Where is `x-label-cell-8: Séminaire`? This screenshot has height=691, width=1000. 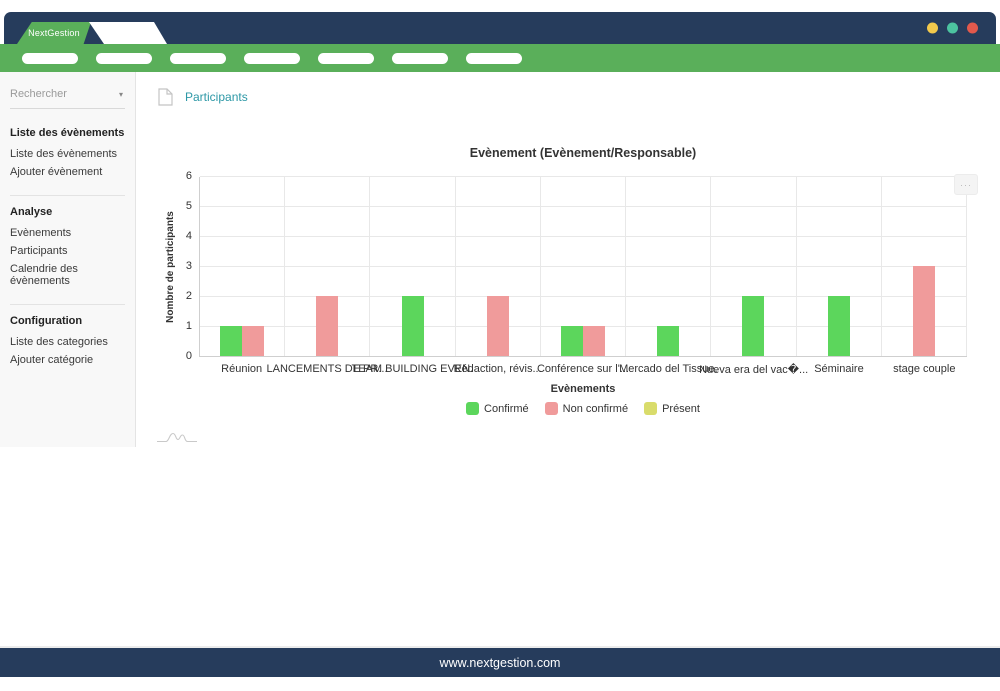
x-label-cell-8: Séminaire is located at coordinates (838, 369).